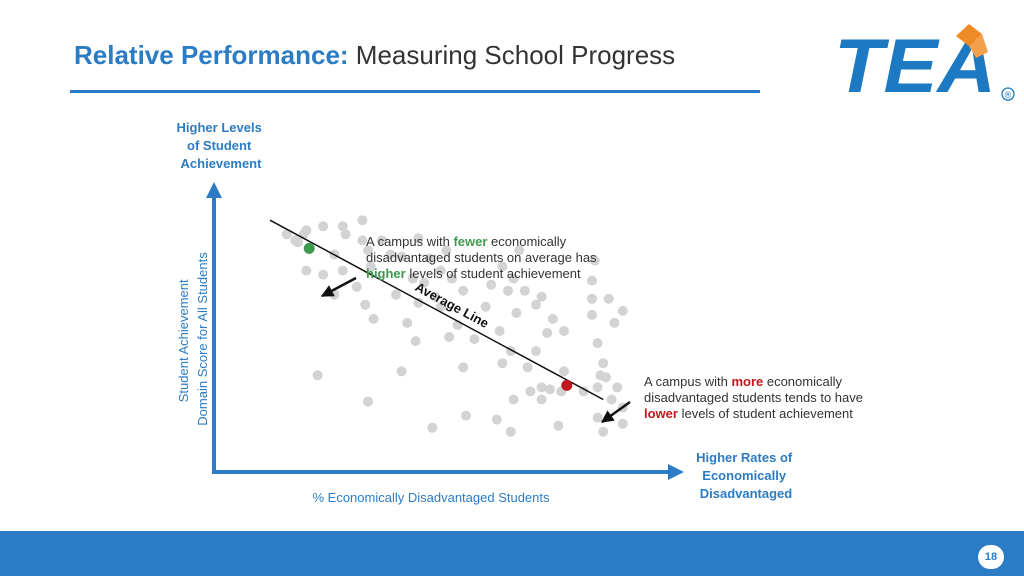 This screenshot has width=1024, height=576. I want to click on average-line, so click(436, 310).